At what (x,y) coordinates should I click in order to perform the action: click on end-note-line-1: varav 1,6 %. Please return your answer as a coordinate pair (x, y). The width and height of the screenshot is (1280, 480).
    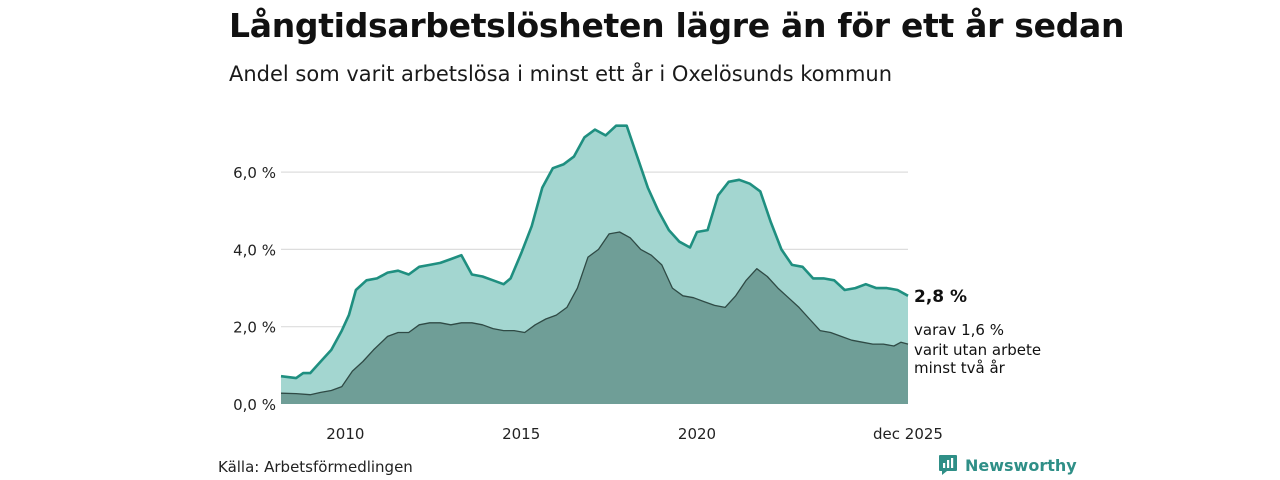
    Looking at the image, I should click on (959, 330).